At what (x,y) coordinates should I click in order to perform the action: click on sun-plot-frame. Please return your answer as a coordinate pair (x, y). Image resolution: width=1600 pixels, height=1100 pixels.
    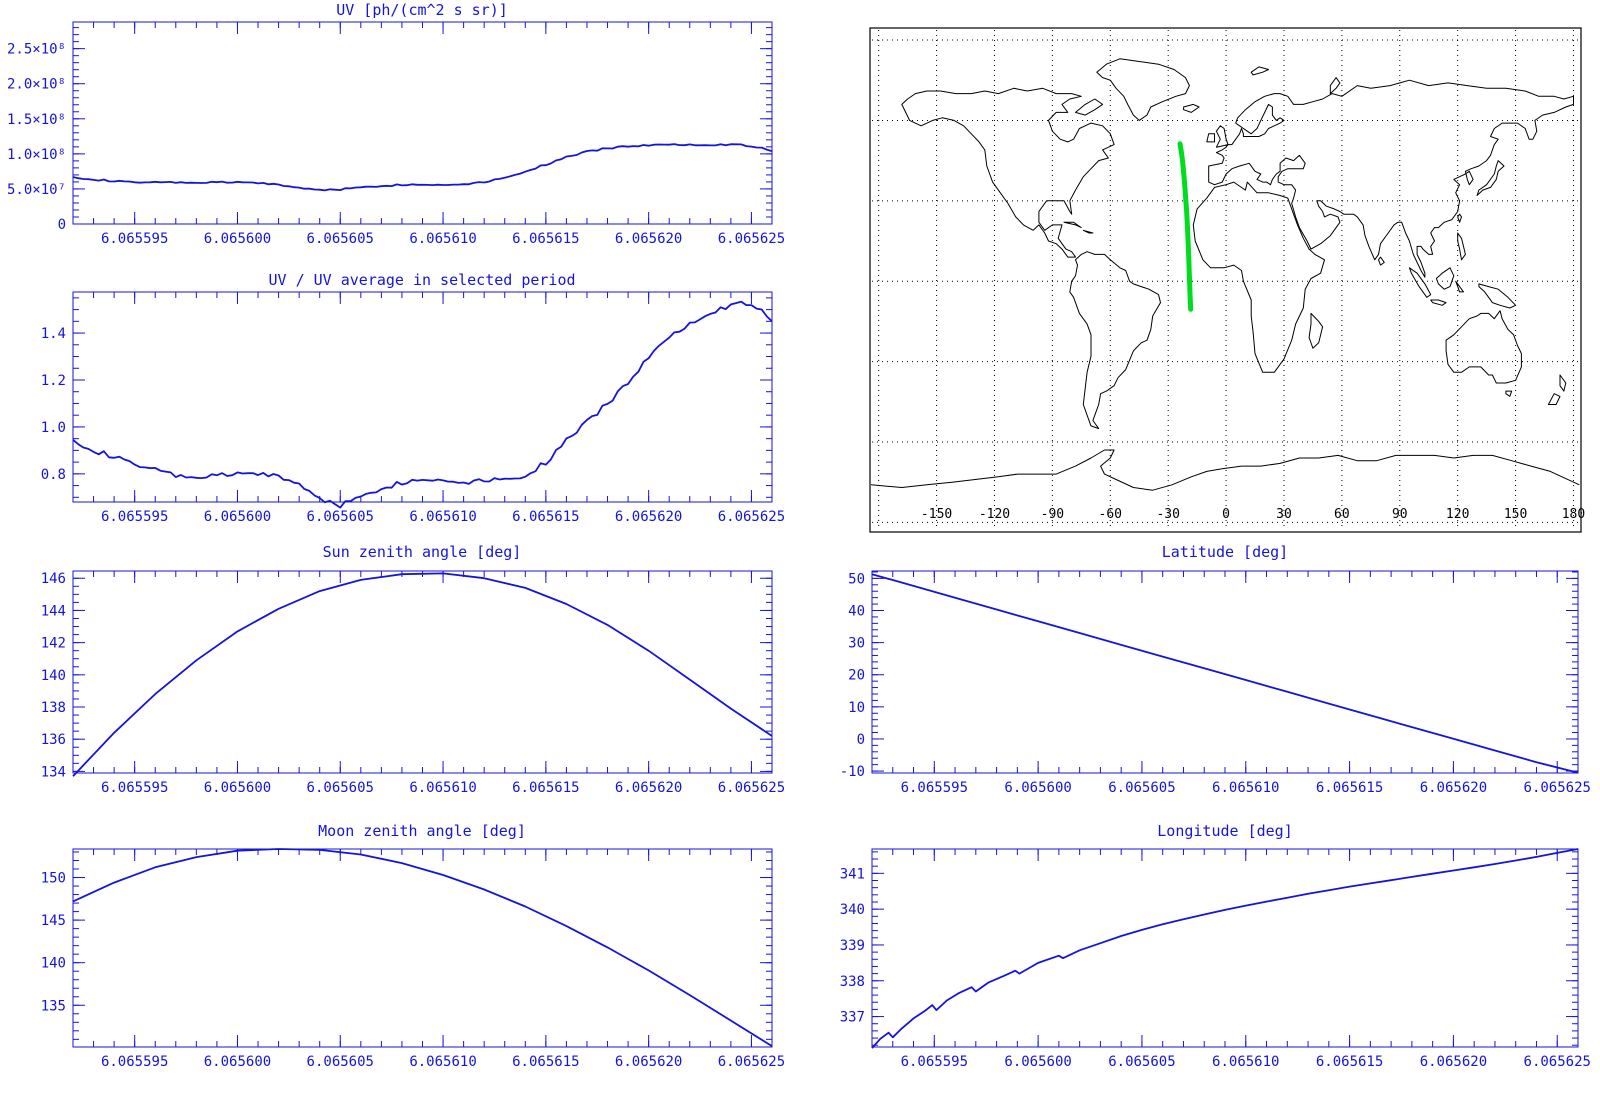
    Looking at the image, I should click on (422, 672).